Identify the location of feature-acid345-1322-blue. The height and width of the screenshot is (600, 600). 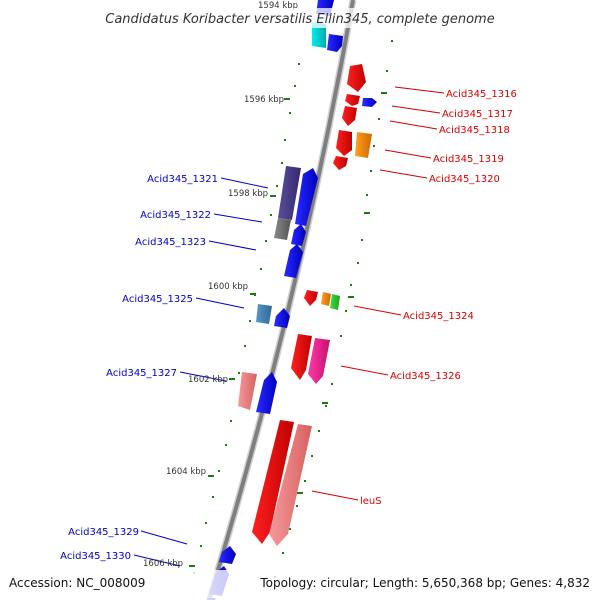
(298, 235).